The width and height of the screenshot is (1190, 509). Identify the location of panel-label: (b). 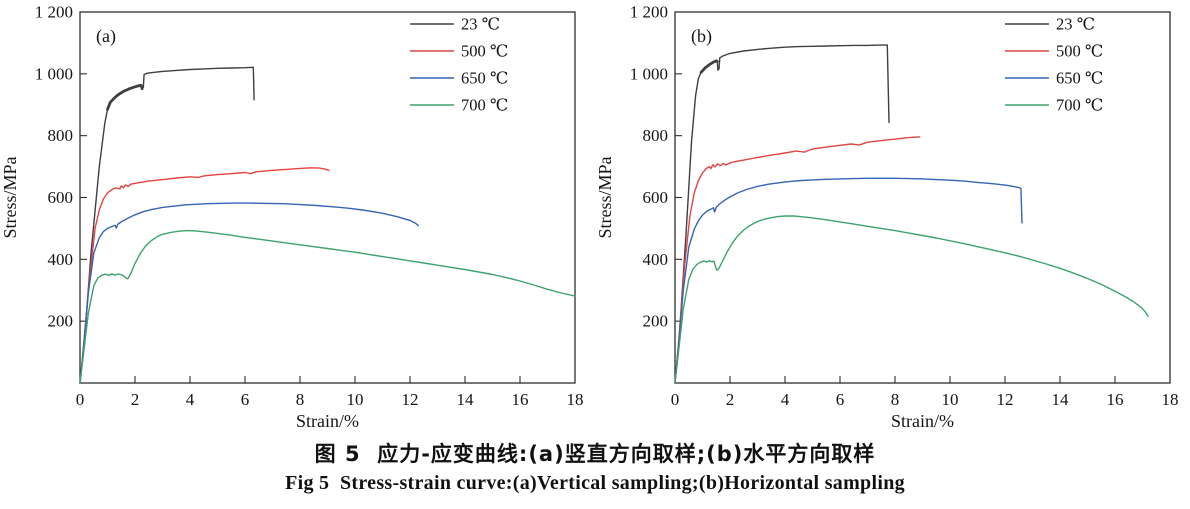
(701, 36).